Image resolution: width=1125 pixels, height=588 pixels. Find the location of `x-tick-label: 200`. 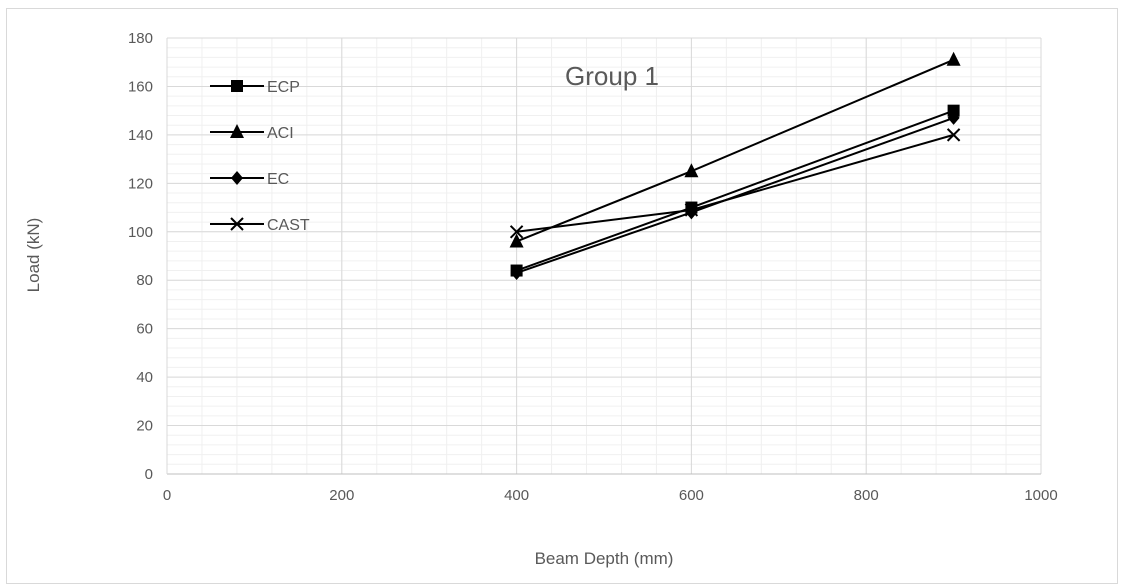

x-tick-label: 200 is located at coordinates (341, 495).